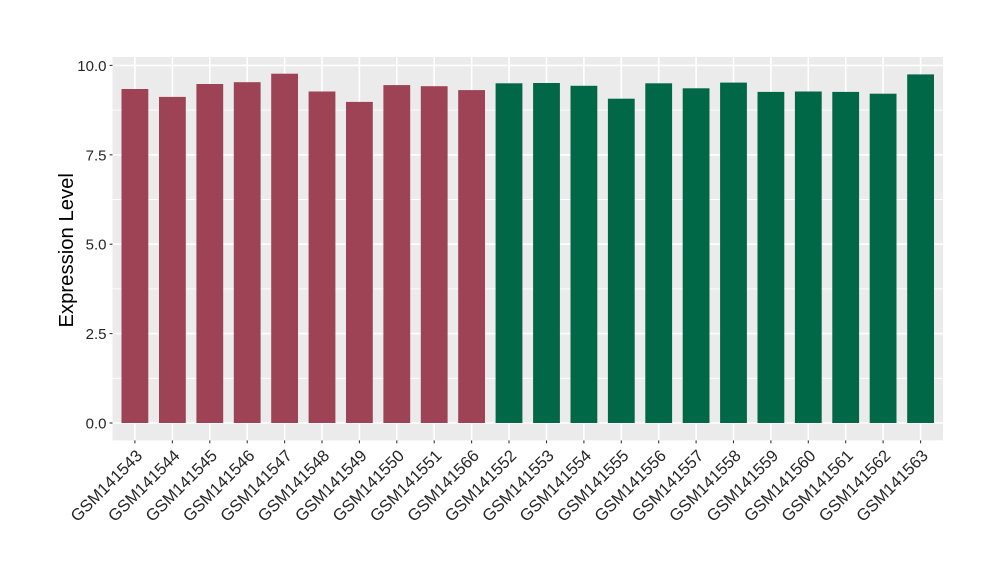 The height and width of the screenshot is (580, 1000). What do you see at coordinates (67, 250) in the screenshot?
I see `svg-text: Expression Level` at bounding box center [67, 250].